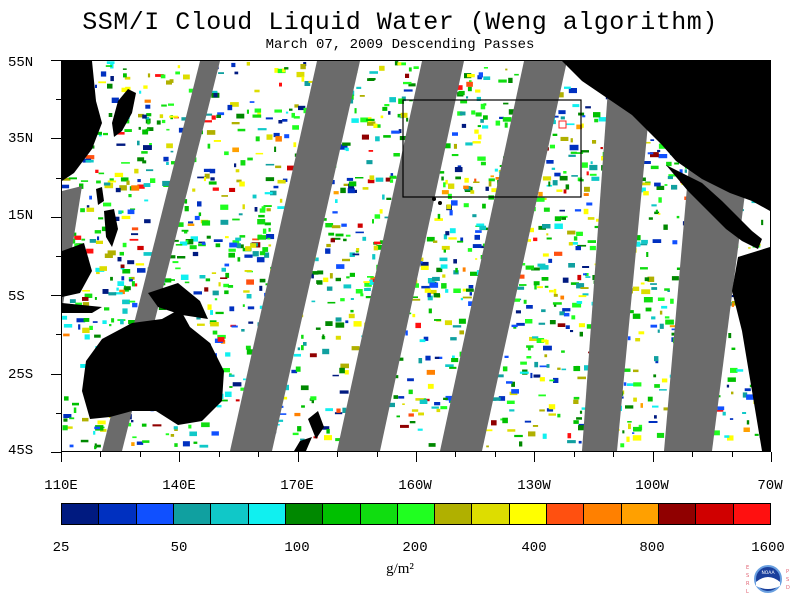  What do you see at coordinates (16, 297) in the screenshot?
I see `lat-label: 5S` at bounding box center [16, 297].